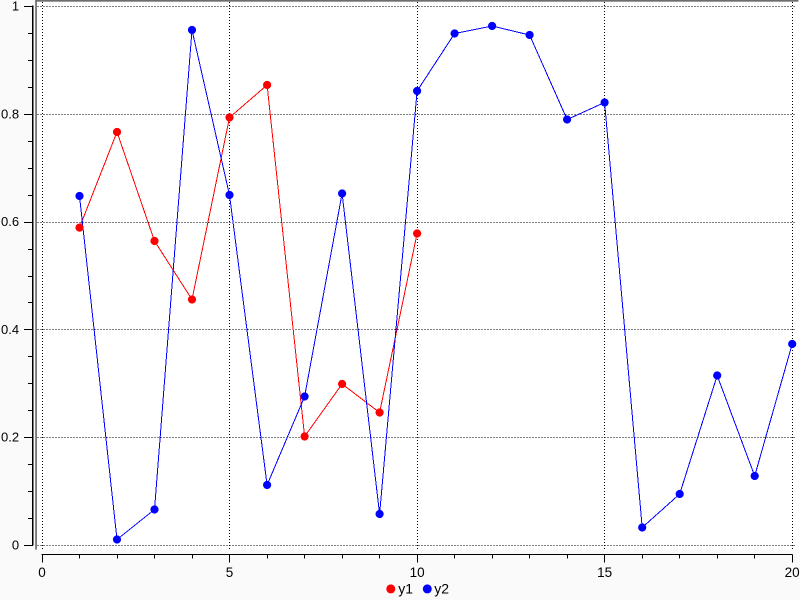 The height and width of the screenshot is (600, 800). Describe the element at coordinates (604, 572) in the screenshot. I see `svg-text: 15` at that location.